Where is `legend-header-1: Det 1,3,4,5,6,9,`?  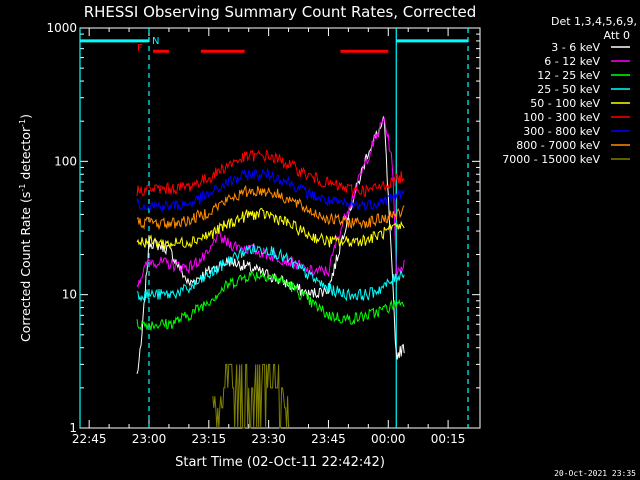 legend-header-1: Det 1,3,4,5,6,9, is located at coordinates (594, 21).